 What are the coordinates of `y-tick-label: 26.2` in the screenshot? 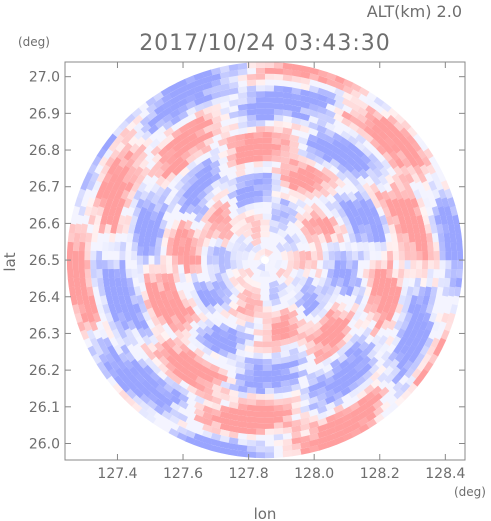 It's located at (44, 371).